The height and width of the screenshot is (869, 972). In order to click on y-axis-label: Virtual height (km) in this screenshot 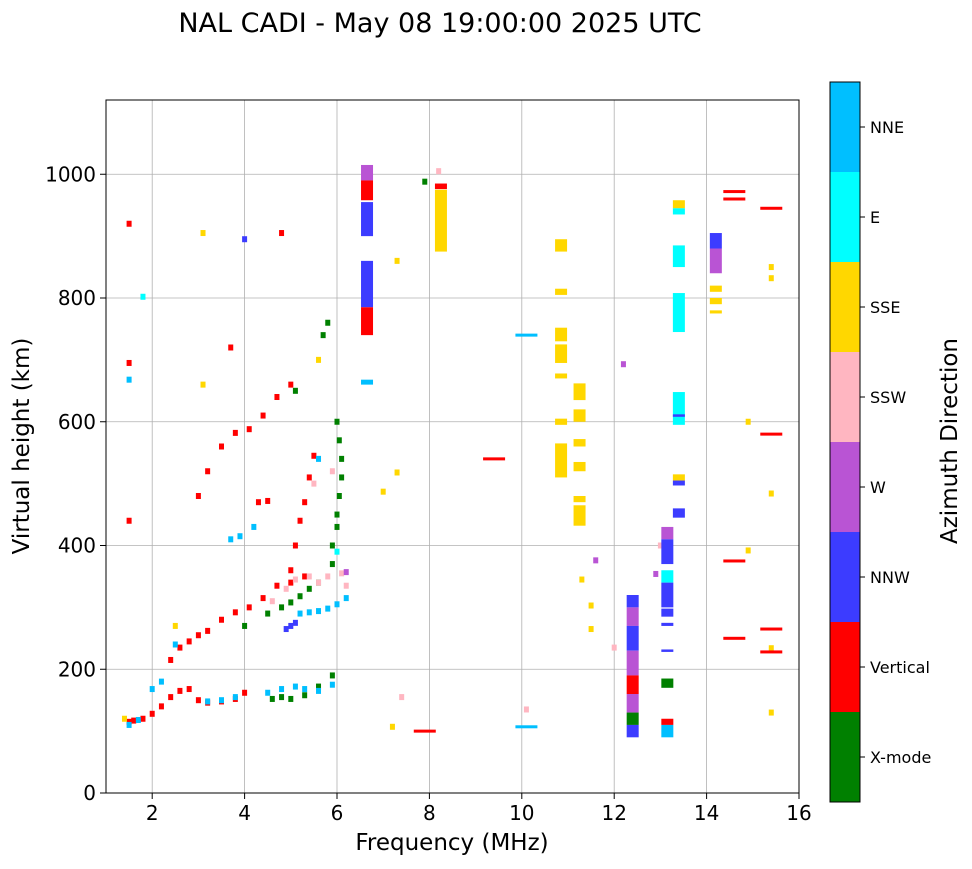, I will do `click(22, 446)`.